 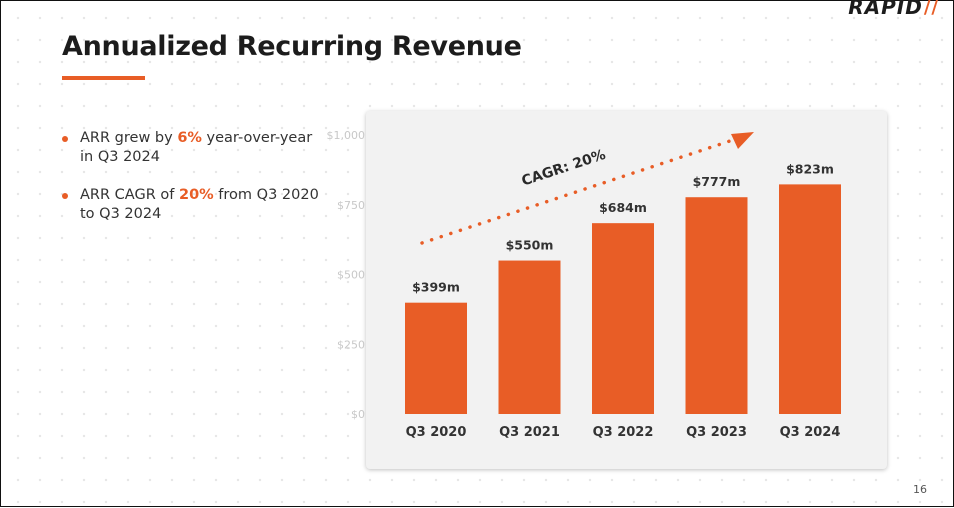 What do you see at coordinates (351, 344) in the screenshot?
I see `y-tick-label: $250` at bounding box center [351, 344].